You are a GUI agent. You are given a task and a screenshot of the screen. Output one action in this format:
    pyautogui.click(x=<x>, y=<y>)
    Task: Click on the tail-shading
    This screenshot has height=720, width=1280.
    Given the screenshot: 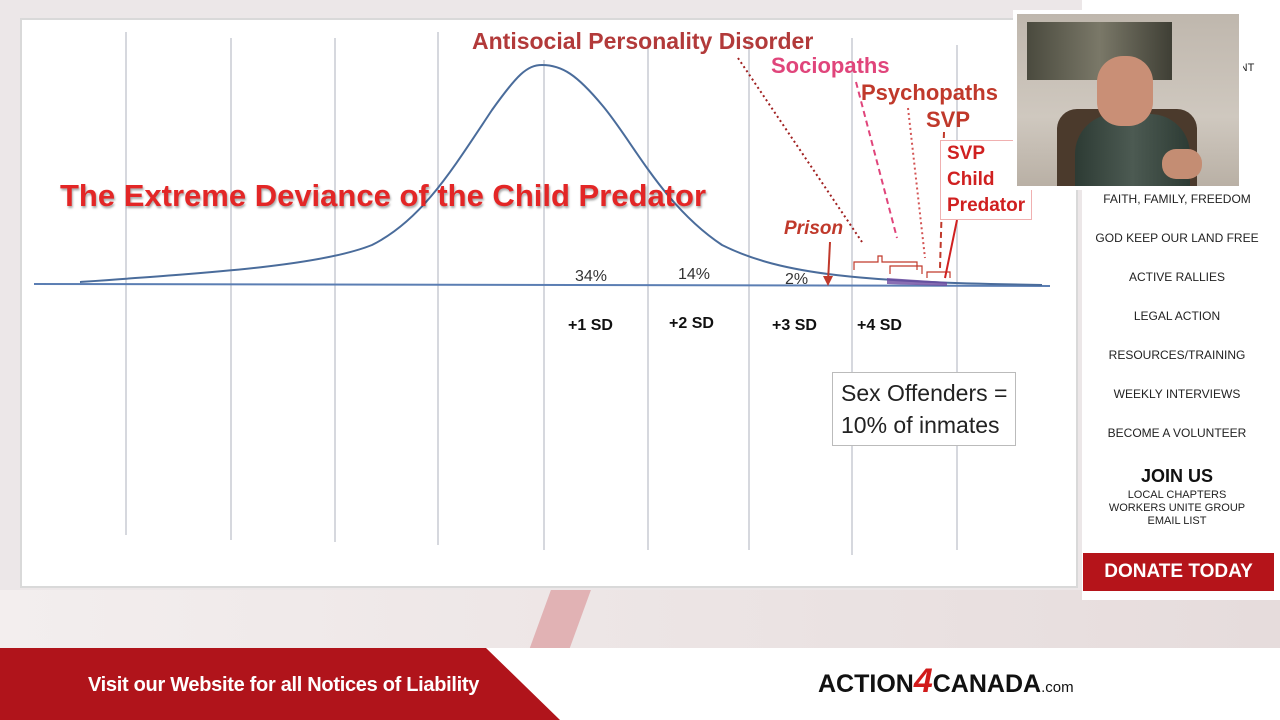 What is the action you would take?
    pyautogui.click(x=917, y=282)
    